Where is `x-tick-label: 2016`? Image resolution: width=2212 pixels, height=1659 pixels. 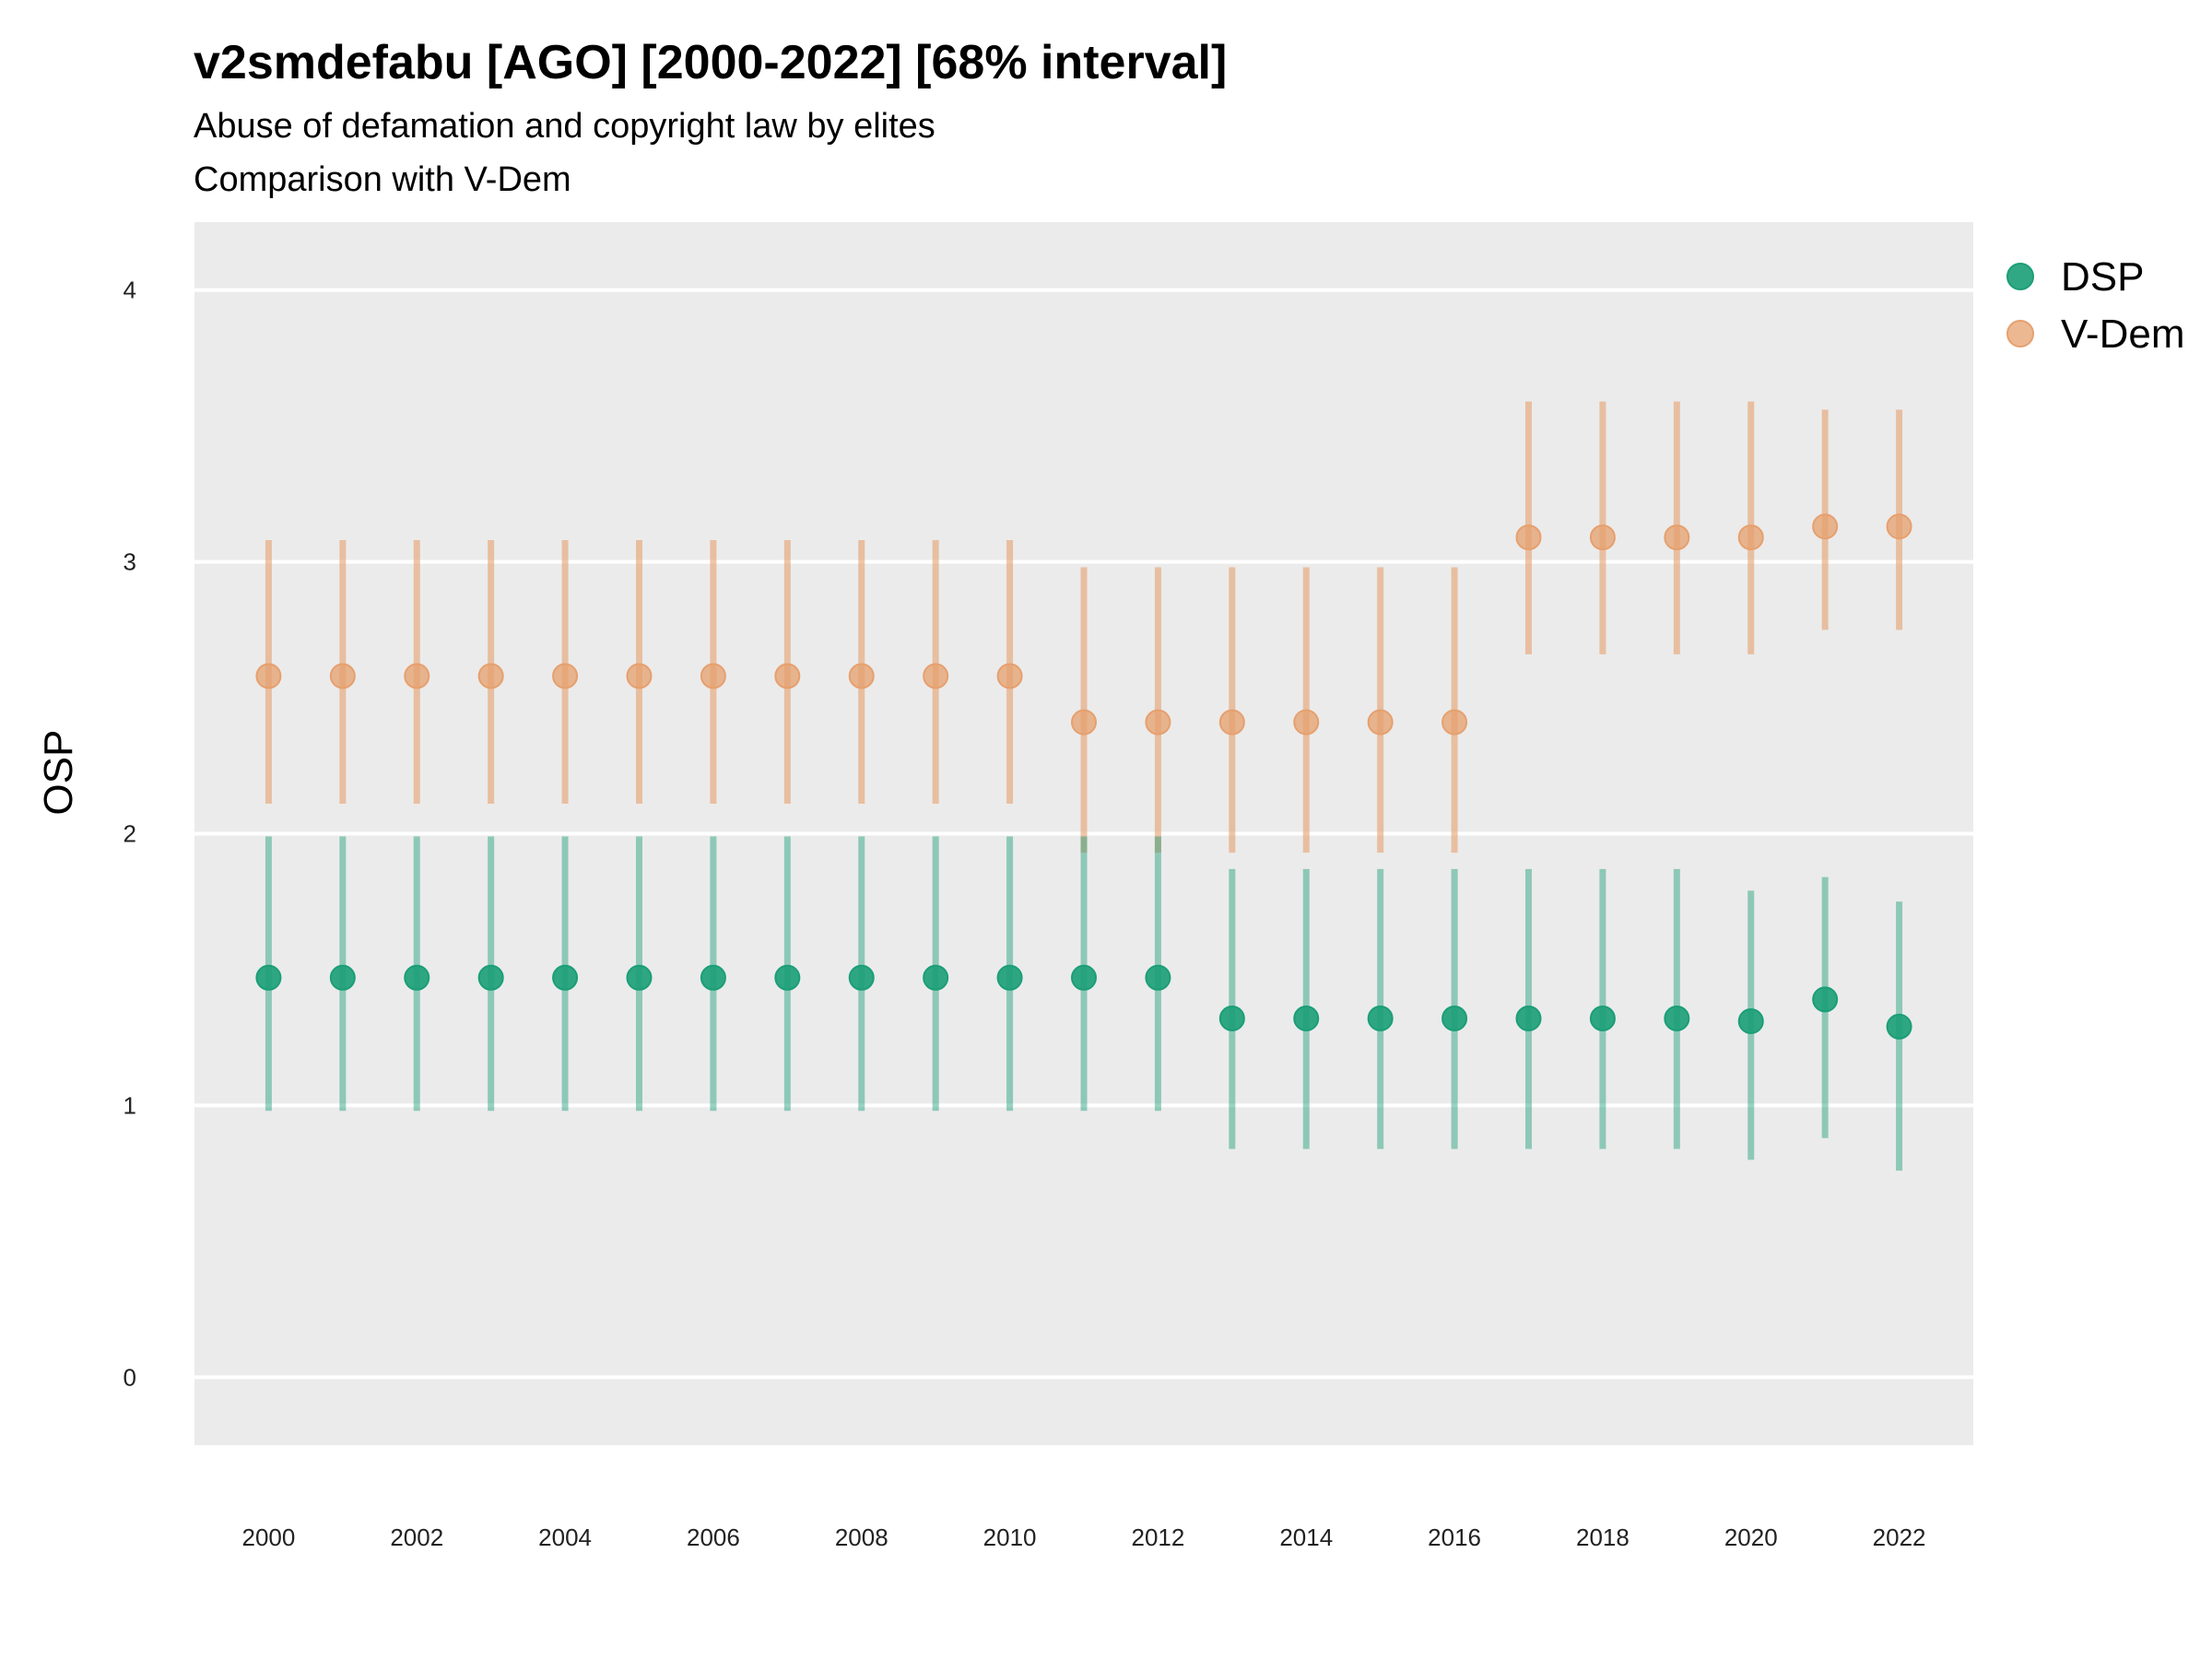 x-tick-label: 2016 is located at coordinates (1454, 1537).